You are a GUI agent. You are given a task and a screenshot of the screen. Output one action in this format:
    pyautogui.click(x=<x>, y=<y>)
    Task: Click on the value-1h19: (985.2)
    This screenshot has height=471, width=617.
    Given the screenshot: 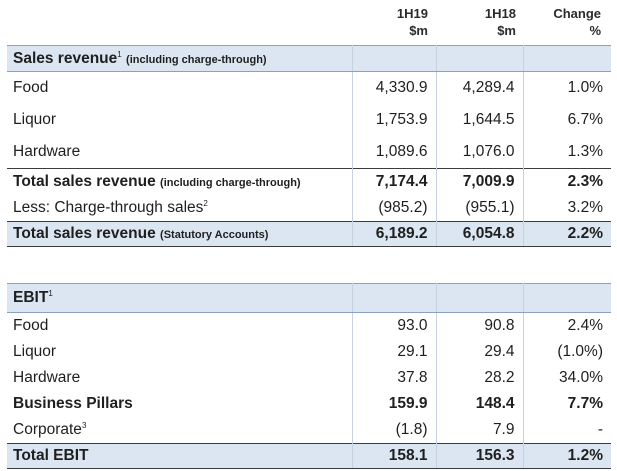 What is the action you would take?
    pyautogui.click(x=394, y=208)
    